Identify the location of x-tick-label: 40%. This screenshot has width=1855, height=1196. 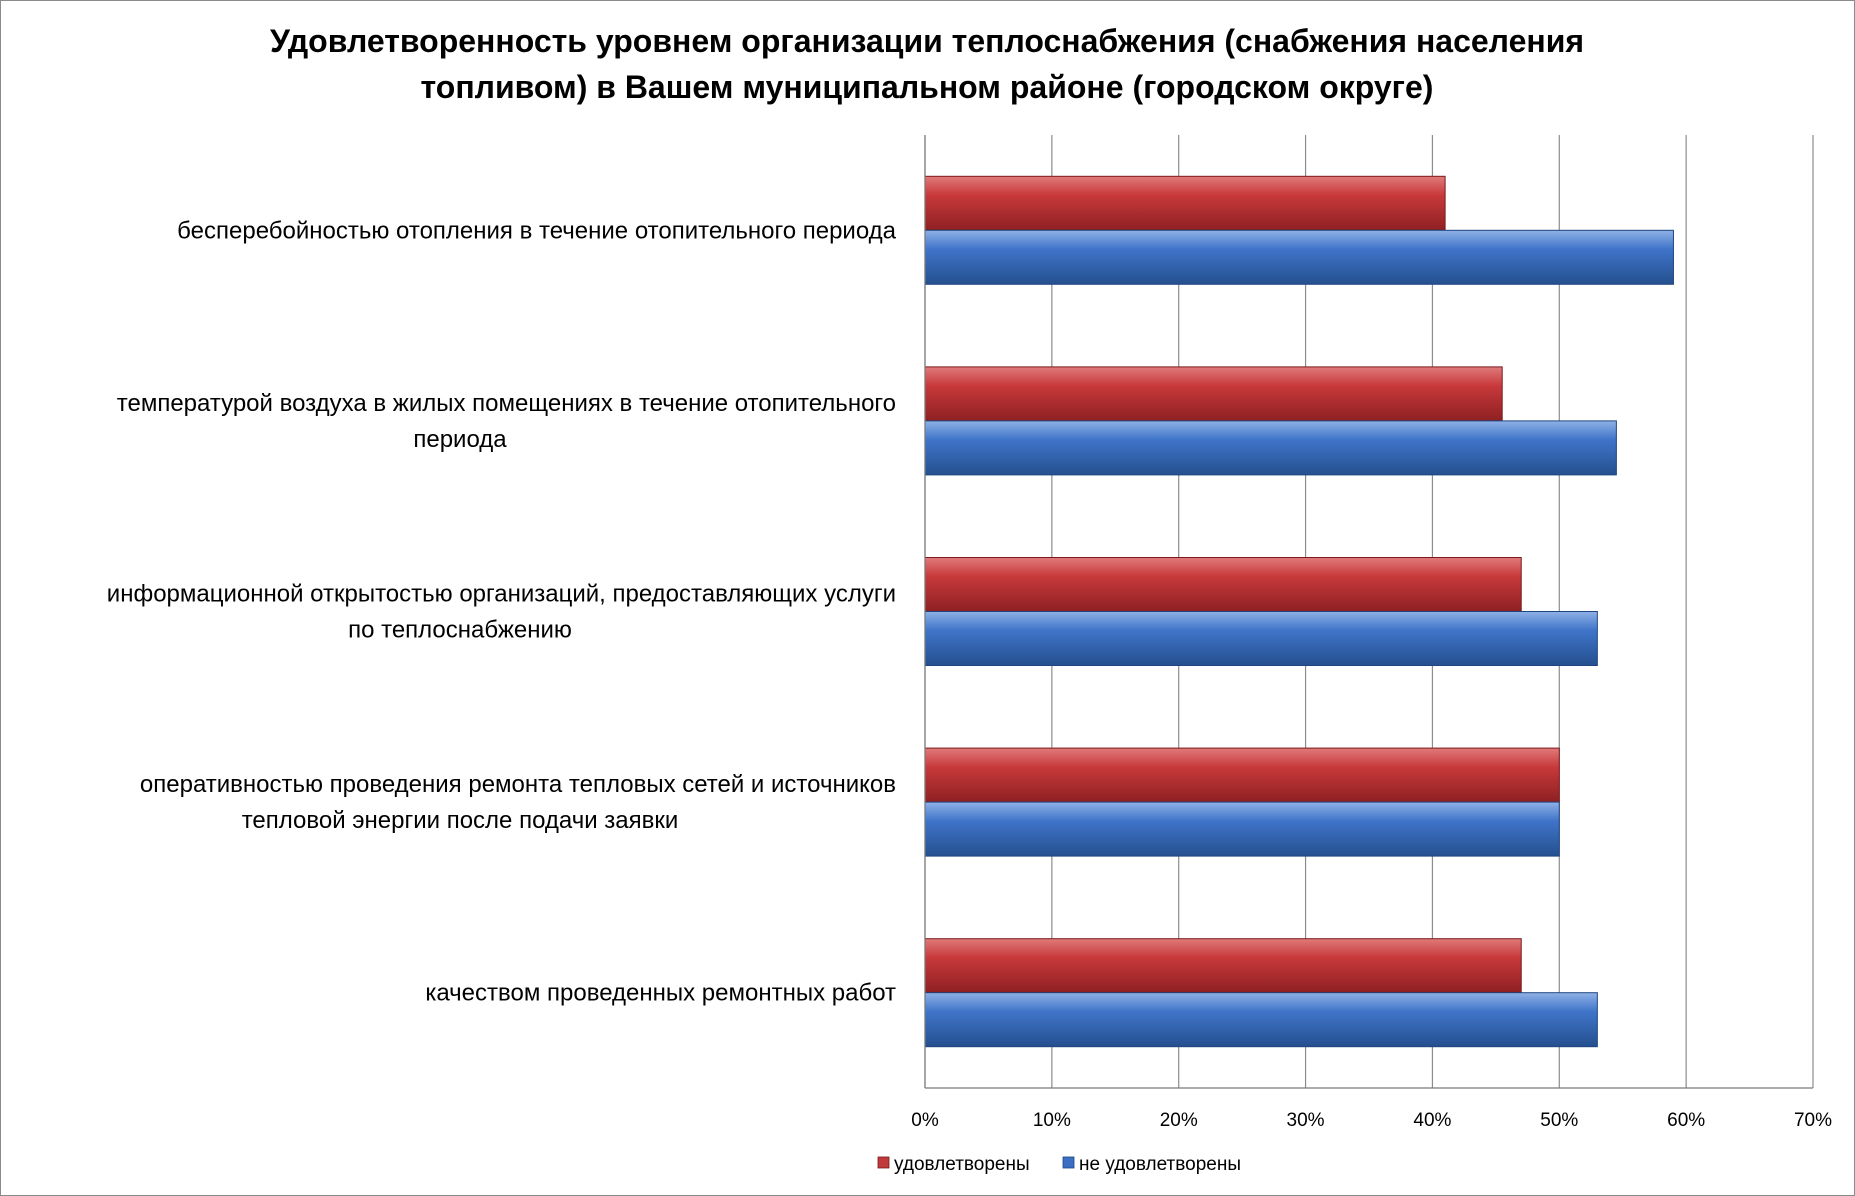
(1432, 1120).